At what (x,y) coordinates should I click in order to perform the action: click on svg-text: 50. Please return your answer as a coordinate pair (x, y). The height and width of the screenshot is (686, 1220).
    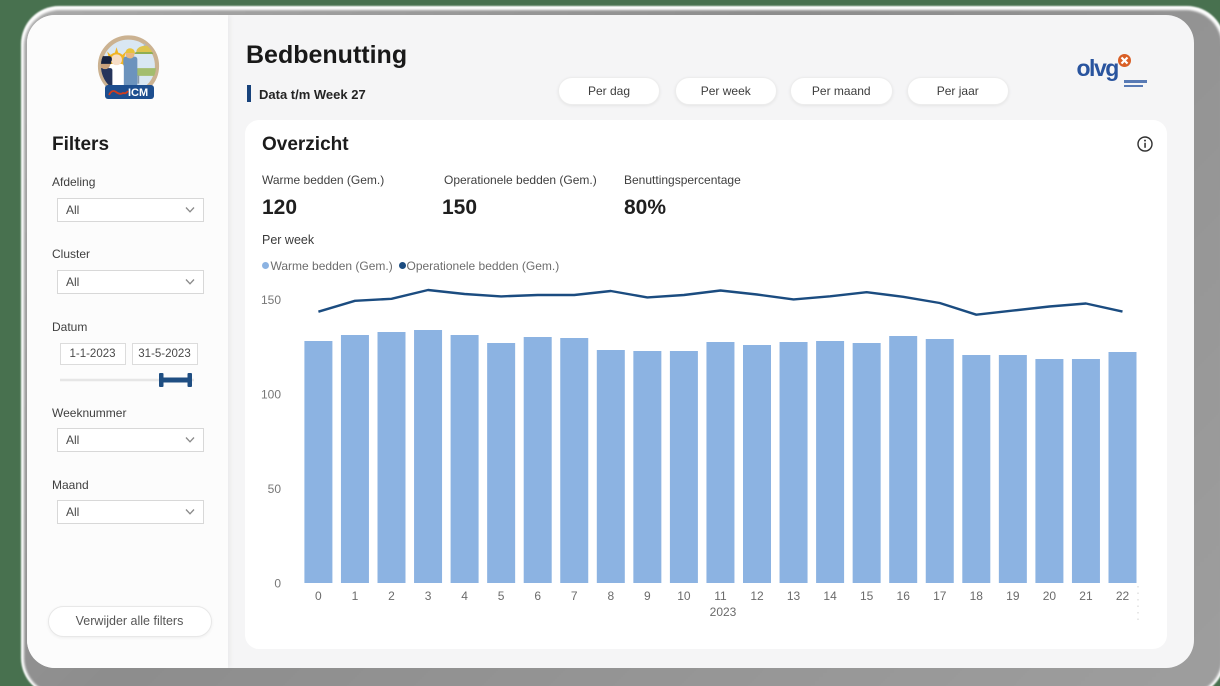
    Looking at the image, I should click on (275, 489).